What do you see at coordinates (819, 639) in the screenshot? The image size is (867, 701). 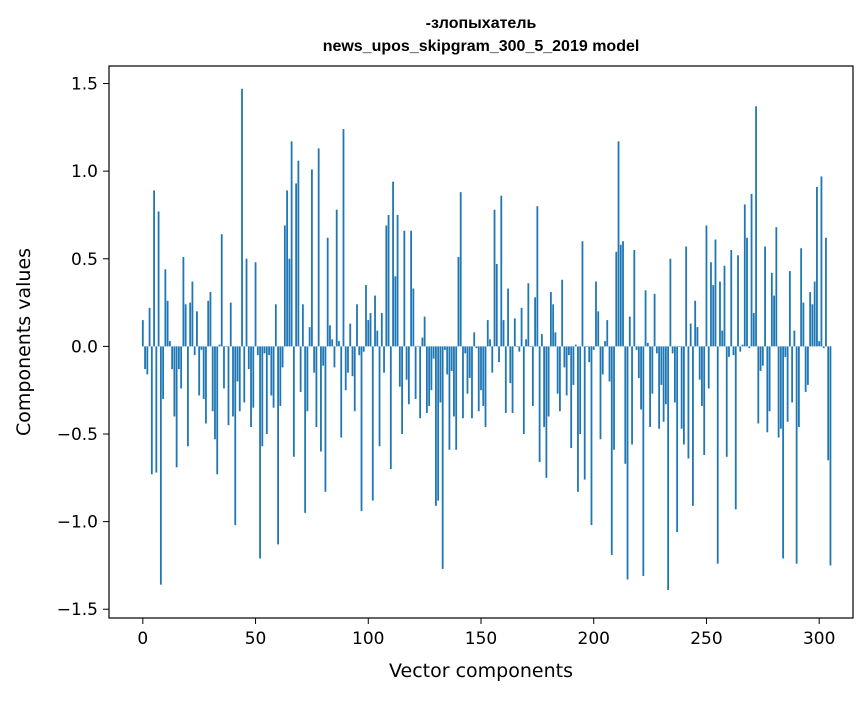 I see `x-tick-label: 300` at bounding box center [819, 639].